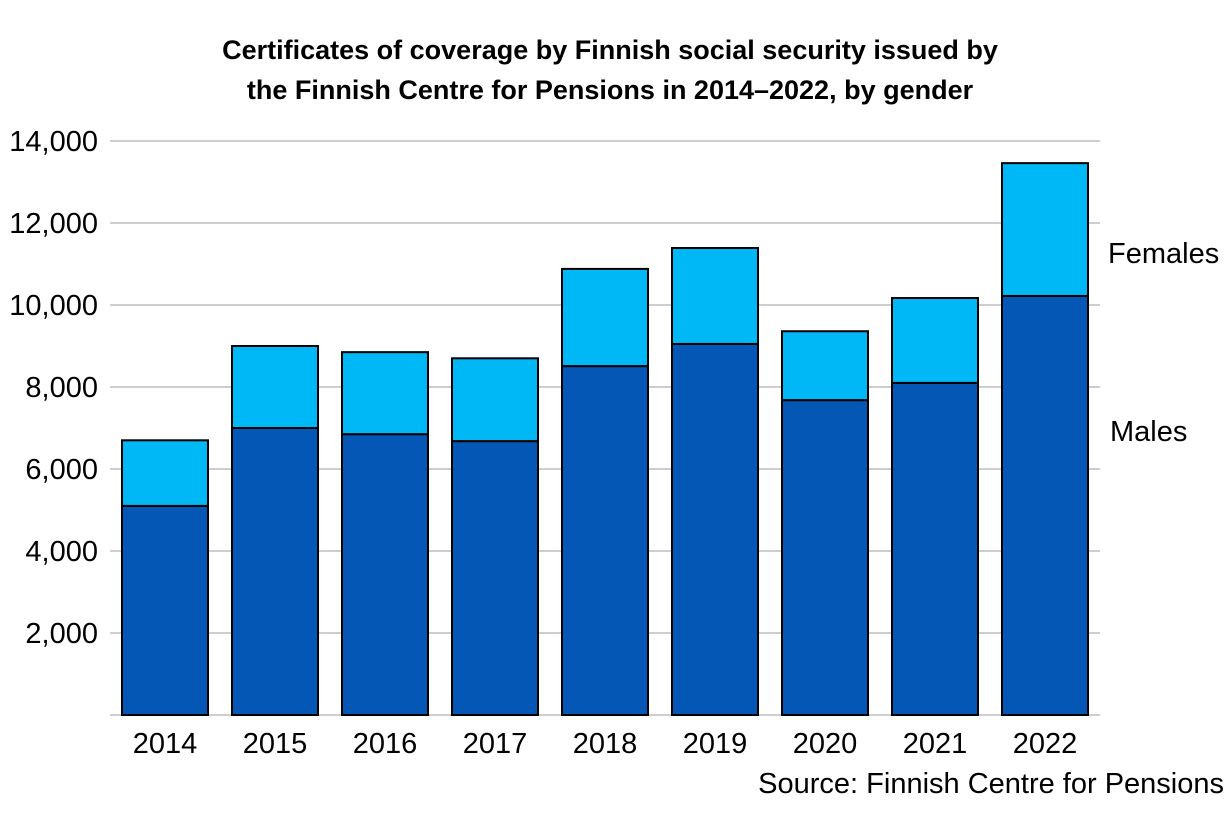 The image size is (1232, 813). I want to click on x-tick-label: 2020, so click(825, 744).